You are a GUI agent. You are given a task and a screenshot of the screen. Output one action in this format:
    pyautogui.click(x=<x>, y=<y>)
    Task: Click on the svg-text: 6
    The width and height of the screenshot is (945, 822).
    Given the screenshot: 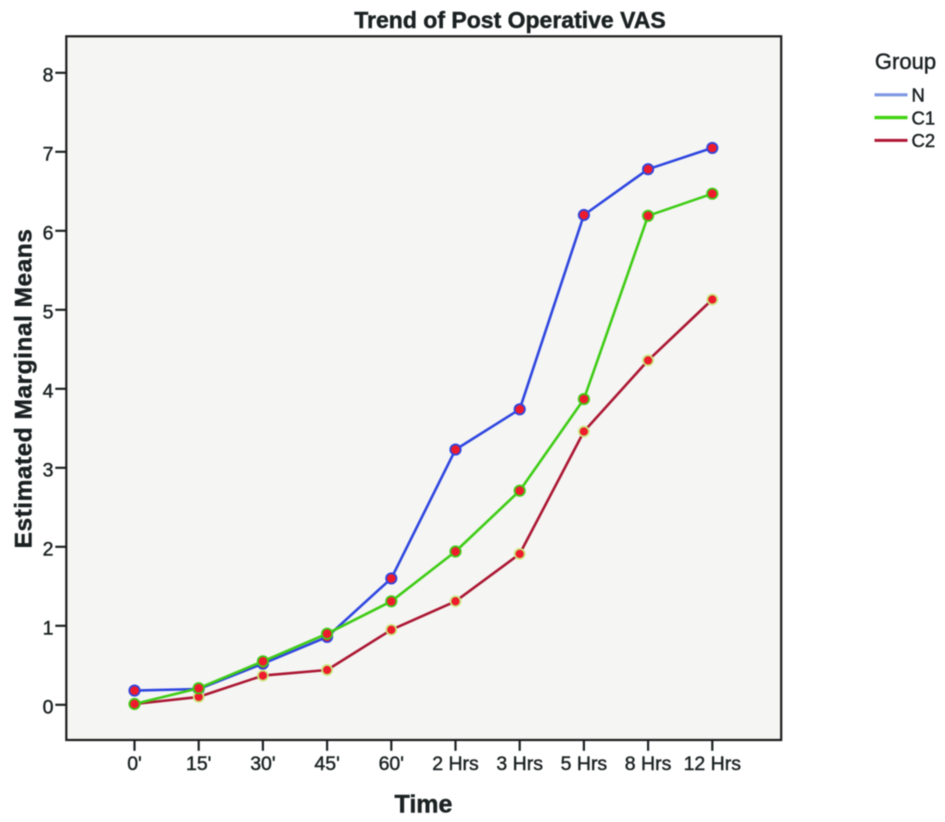 What is the action you would take?
    pyautogui.click(x=48, y=234)
    